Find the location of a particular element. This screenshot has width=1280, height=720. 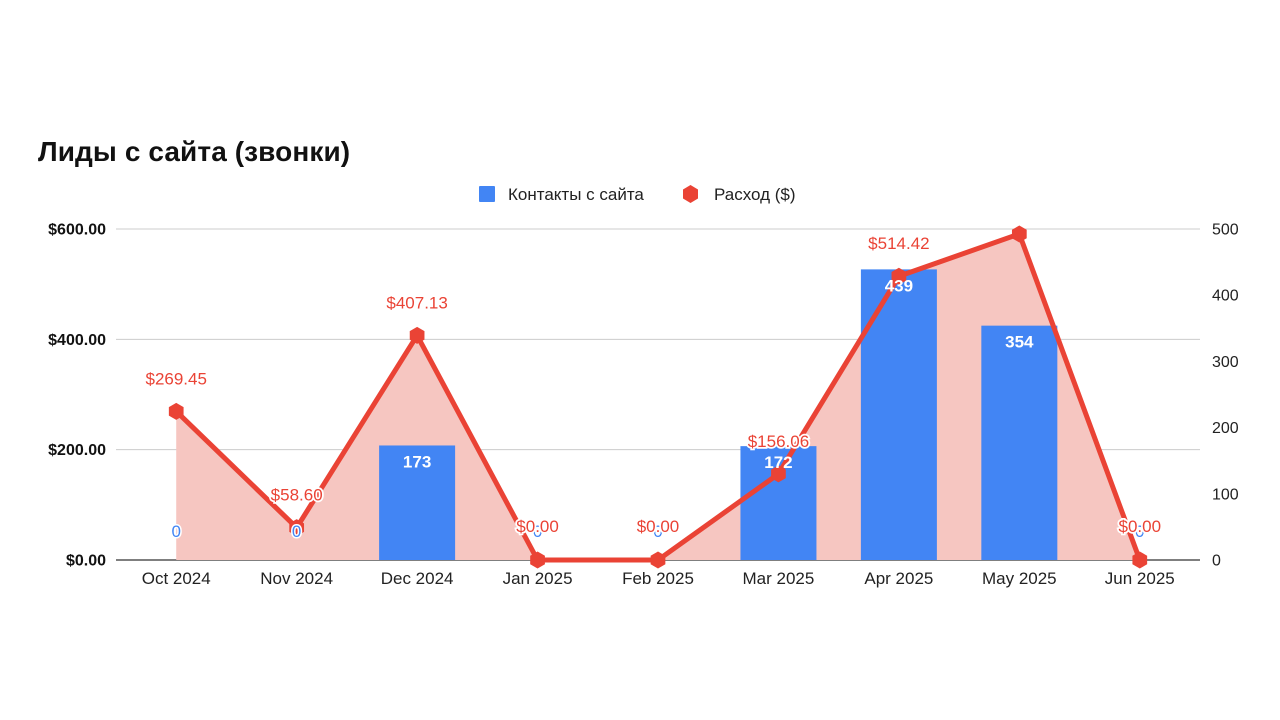

y-tick-label-left: $400.00 is located at coordinates (77, 340).